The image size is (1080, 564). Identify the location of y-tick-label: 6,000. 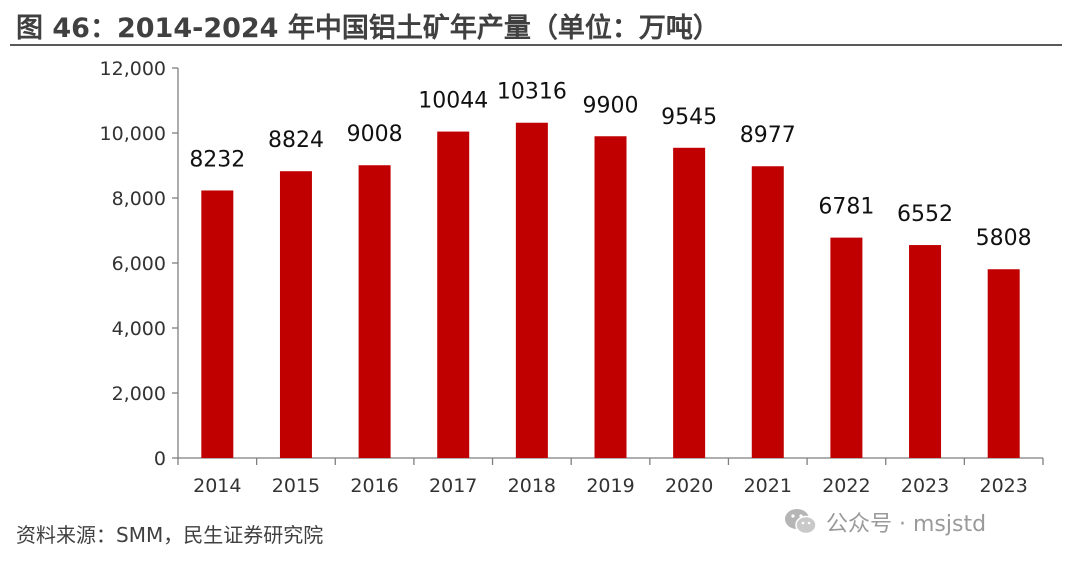
(139, 264).